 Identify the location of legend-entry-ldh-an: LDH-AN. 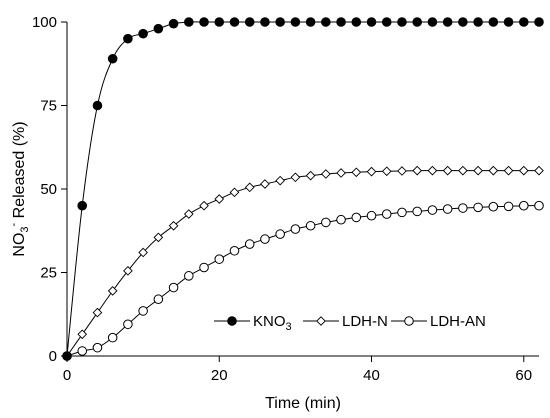
(438, 321).